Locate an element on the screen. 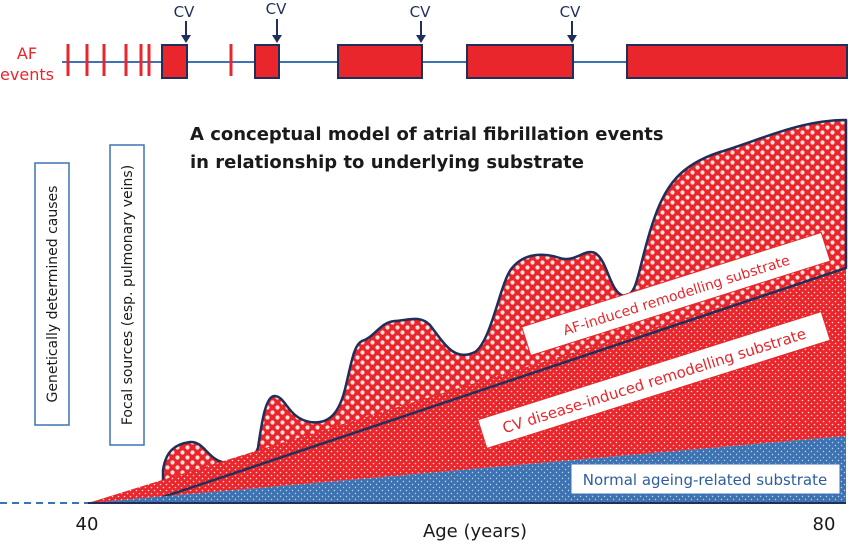  axis-start-label: 40 is located at coordinates (87, 524).